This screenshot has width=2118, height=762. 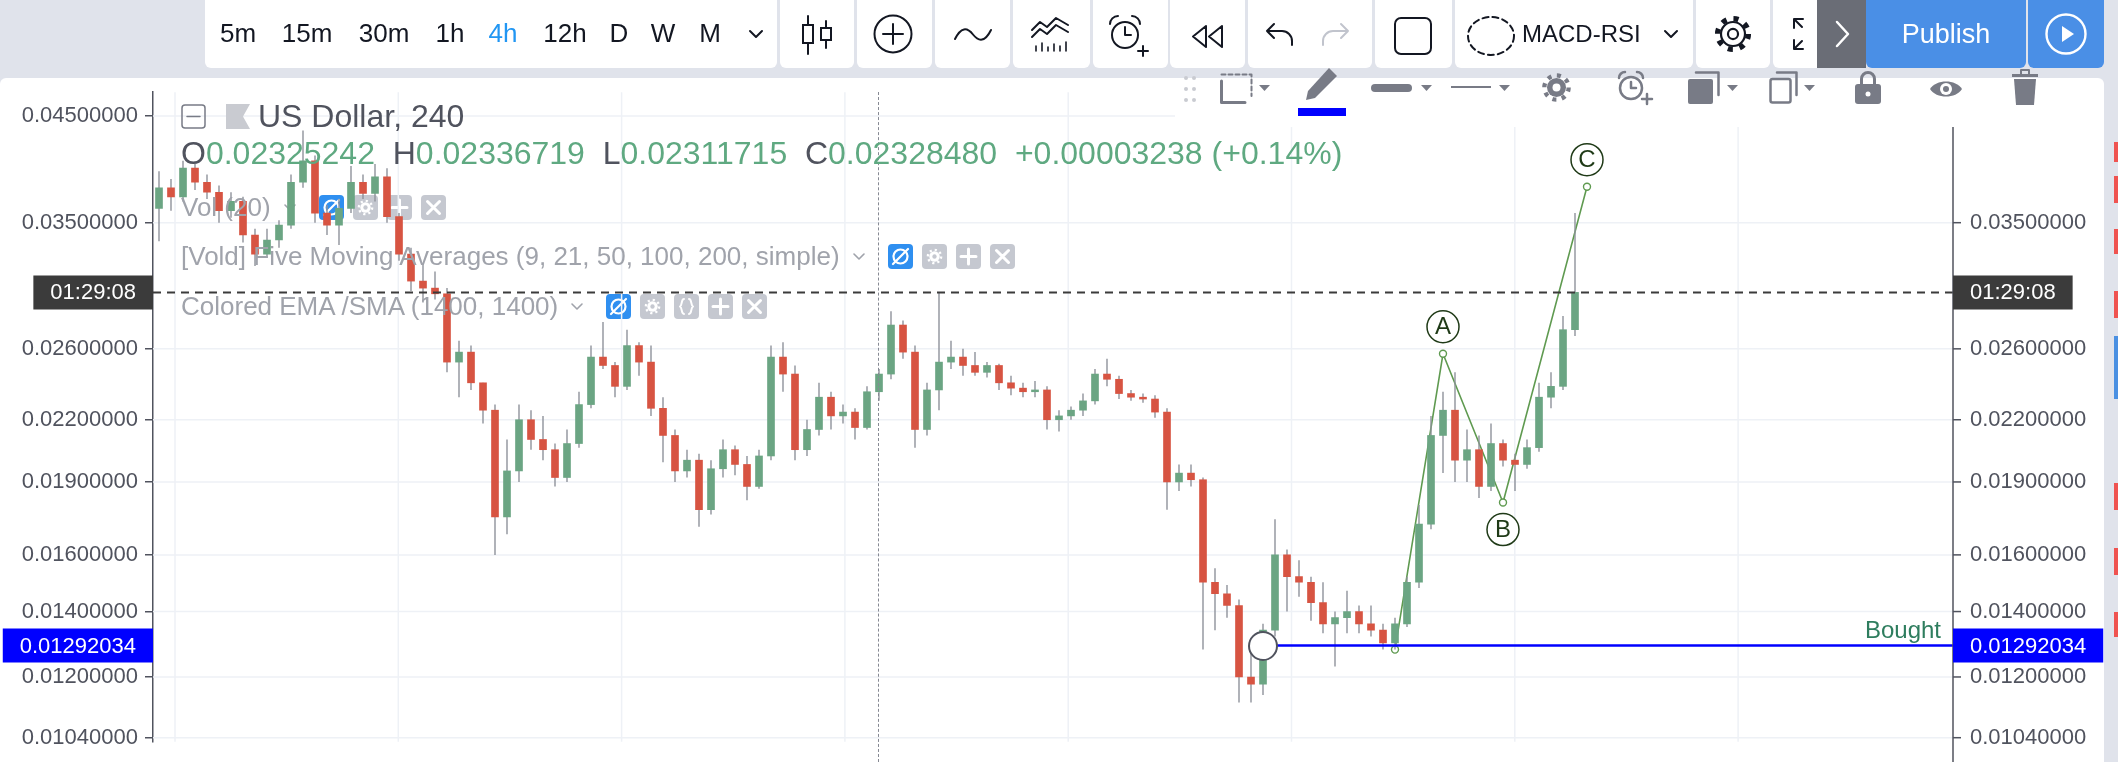 What do you see at coordinates (361, 116) in the screenshot?
I see `chart-title: US Dollar, 240` at bounding box center [361, 116].